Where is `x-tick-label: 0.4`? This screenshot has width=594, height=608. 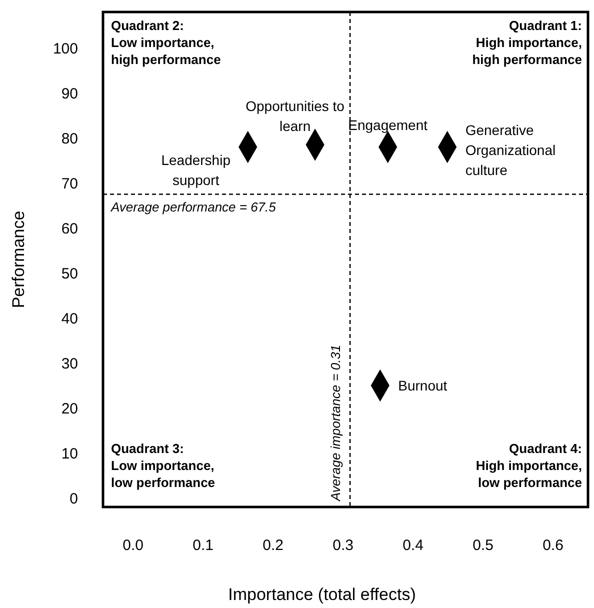
x-tick-label: 0.4 is located at coordinates (413, 545).